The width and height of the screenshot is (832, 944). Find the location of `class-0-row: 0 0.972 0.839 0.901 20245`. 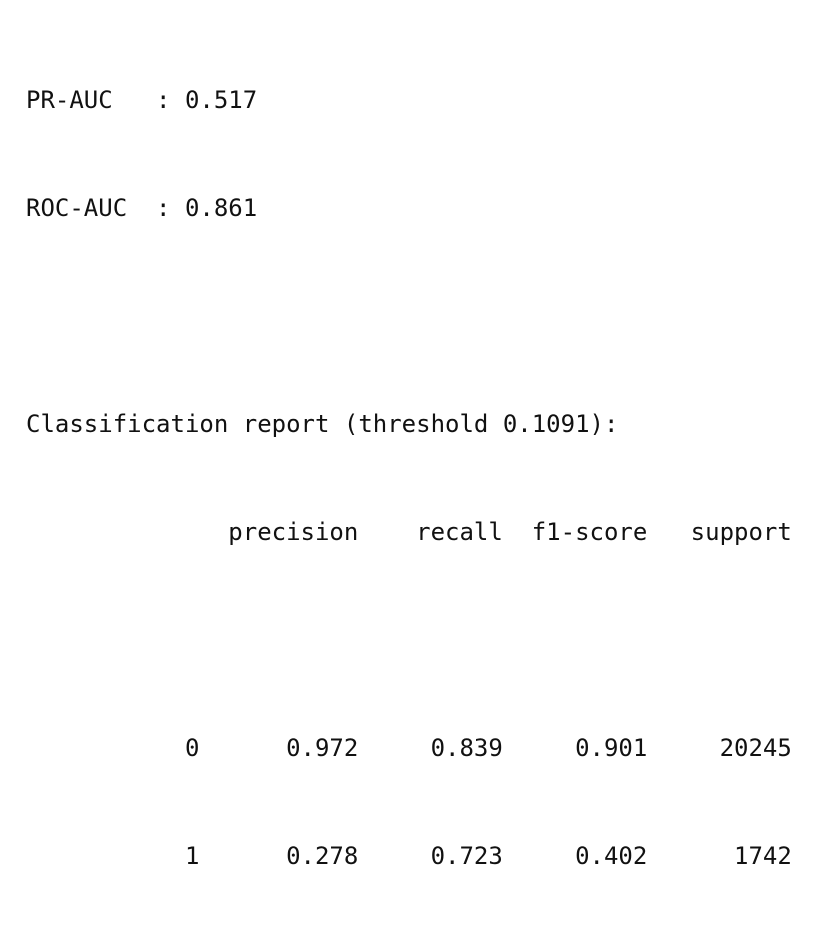

class-0-row: 0 0.972 0.839 0.901 20245 is located at coordinates (409, 748).